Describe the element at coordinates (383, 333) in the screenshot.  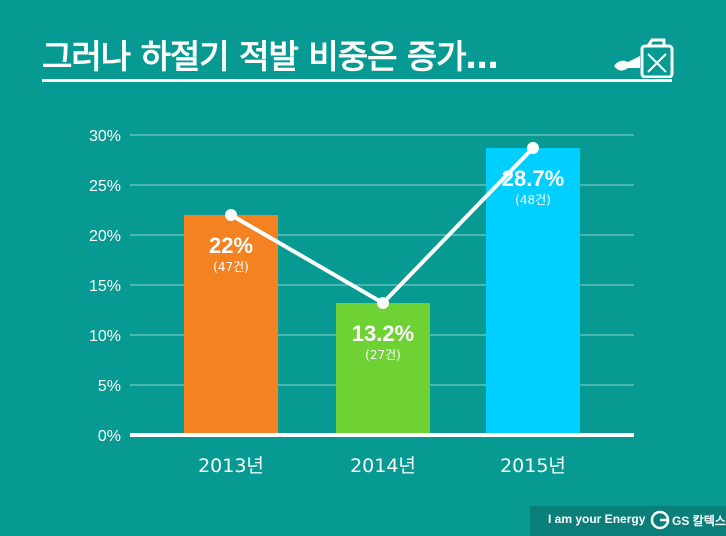
I see `data-label-value: 13.2%` at that location.